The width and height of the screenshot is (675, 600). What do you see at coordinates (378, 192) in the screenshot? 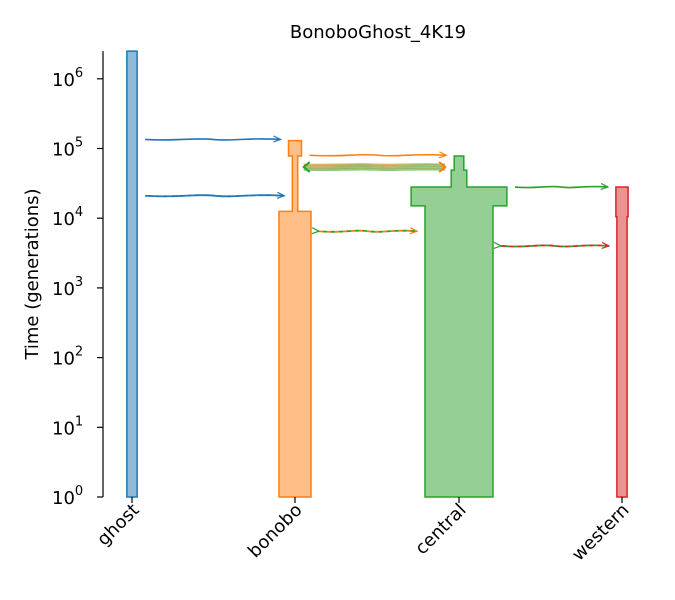
I see `migrations-layer` at bounding box center [378, 192].